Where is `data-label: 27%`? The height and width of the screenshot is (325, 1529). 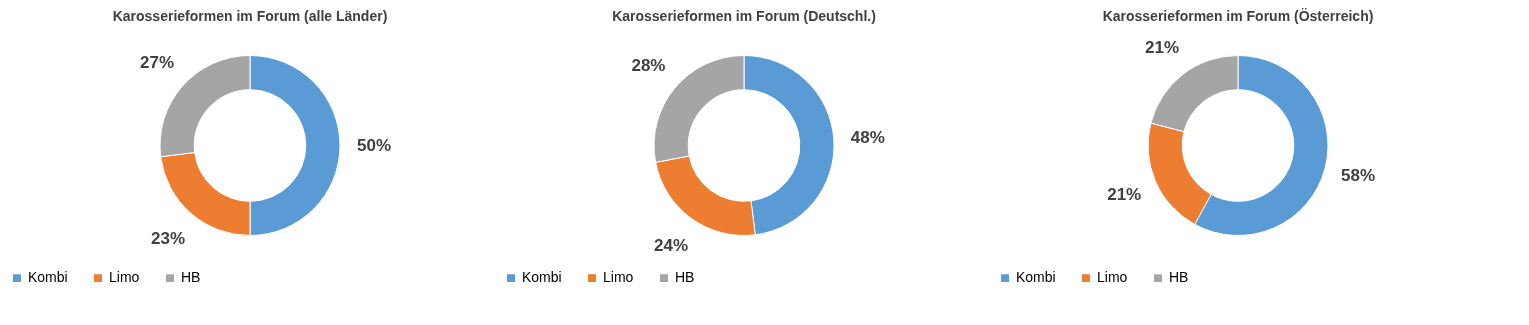 data-label: 27% is located at coordinates (156, 63).